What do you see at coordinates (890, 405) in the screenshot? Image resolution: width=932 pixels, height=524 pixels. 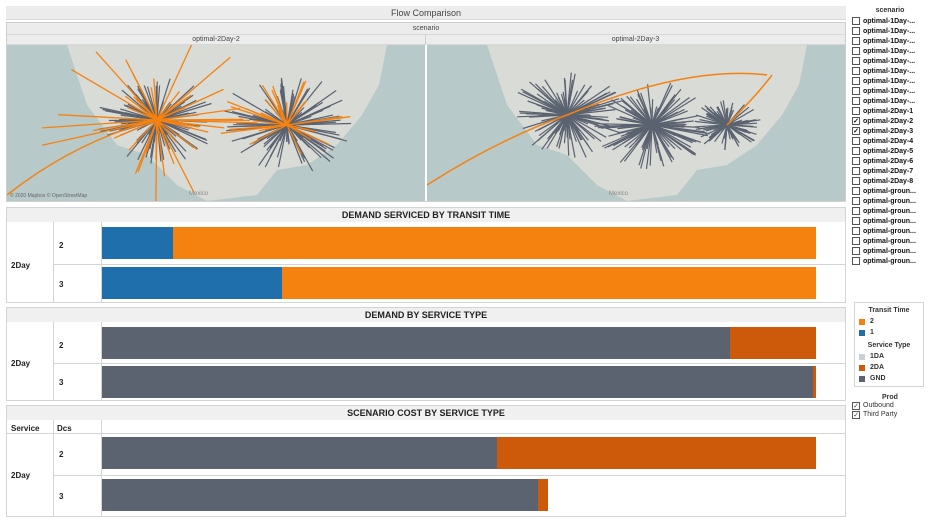 I see `prod-item: ✓ Outbound` at bounding box center [890, 405].